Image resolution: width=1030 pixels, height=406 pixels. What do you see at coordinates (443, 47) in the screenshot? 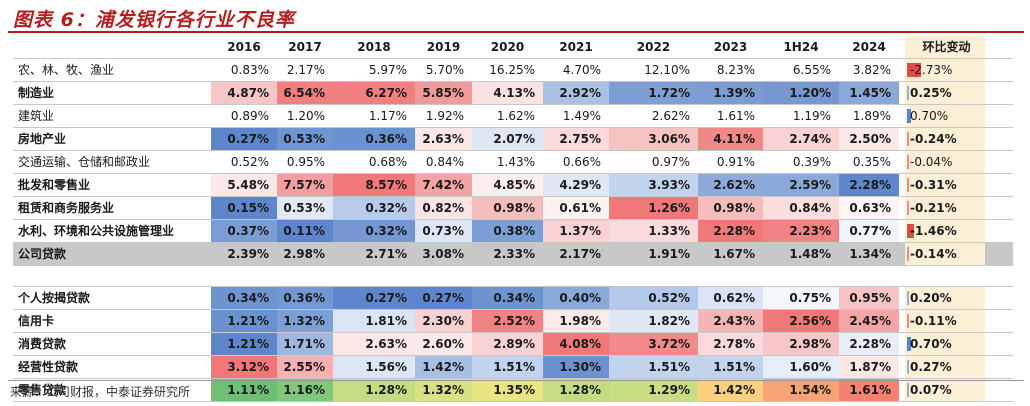
I see `column-header: 2019` at bounding box center [443, 47].